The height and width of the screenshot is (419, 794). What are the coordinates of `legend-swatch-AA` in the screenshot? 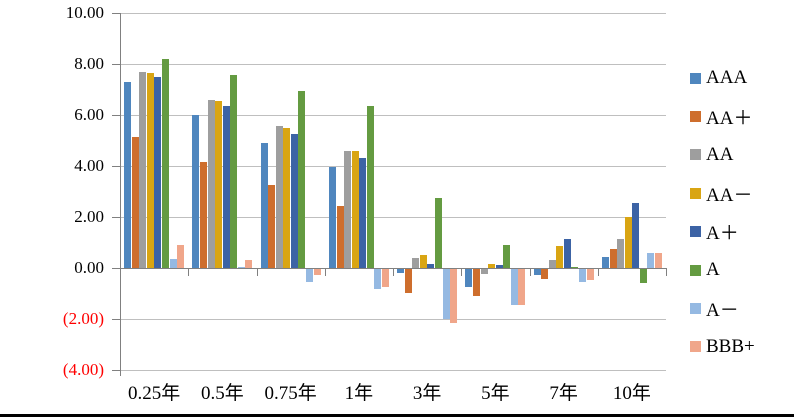 It's located at (695, 155).